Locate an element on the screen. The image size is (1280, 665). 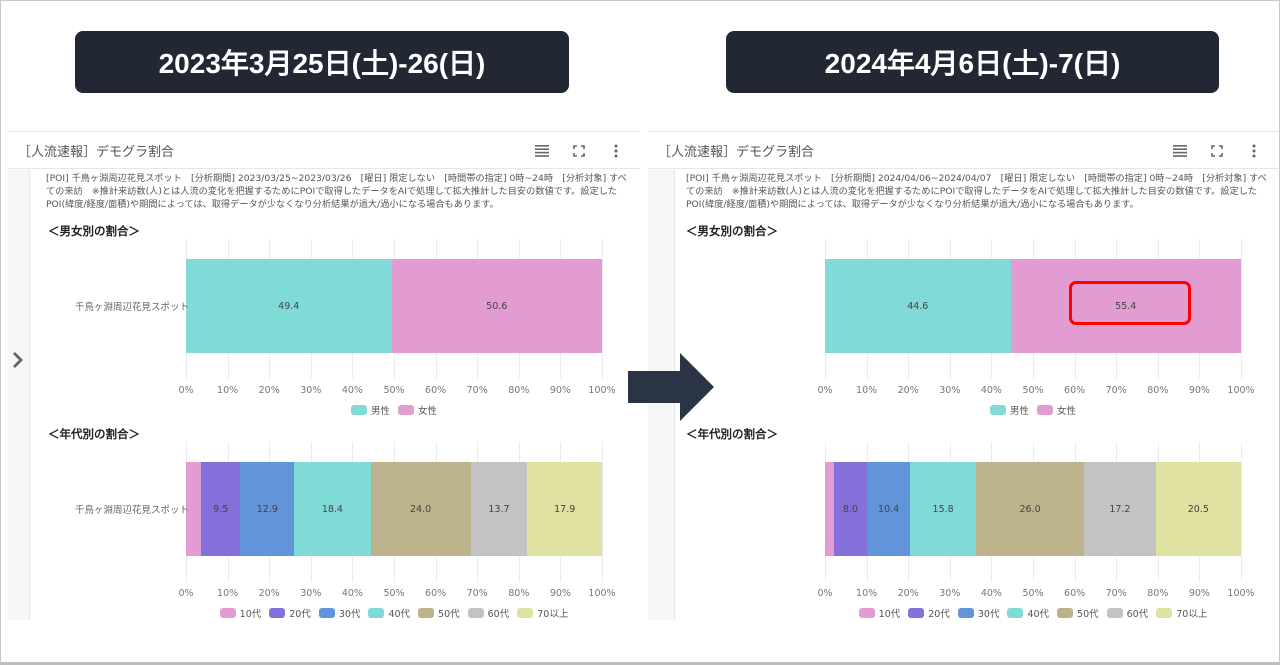
bar-segment: 18.4 is located at coordinates (332, 509).